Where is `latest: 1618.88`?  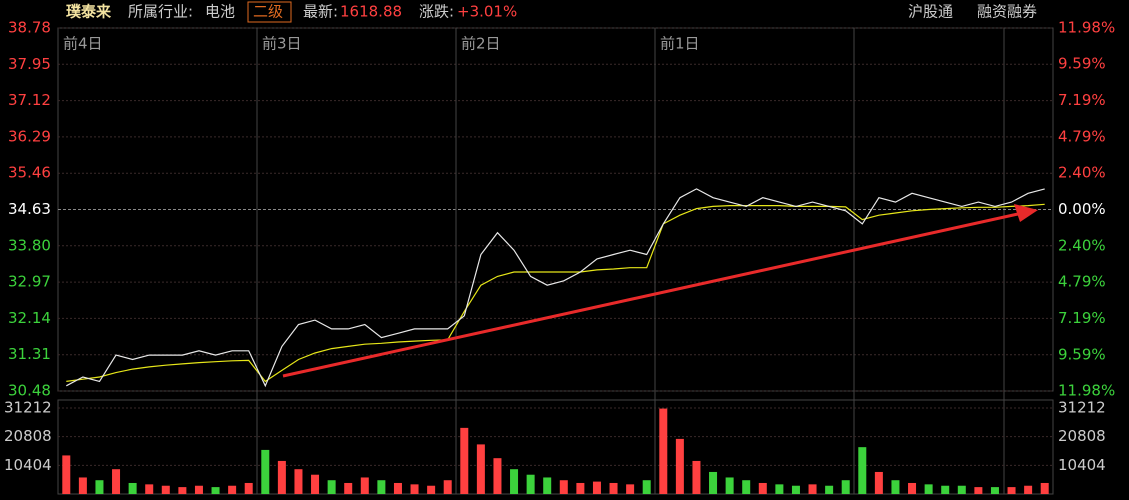
latest: 1618.88 is located at coordinates (371, 12).